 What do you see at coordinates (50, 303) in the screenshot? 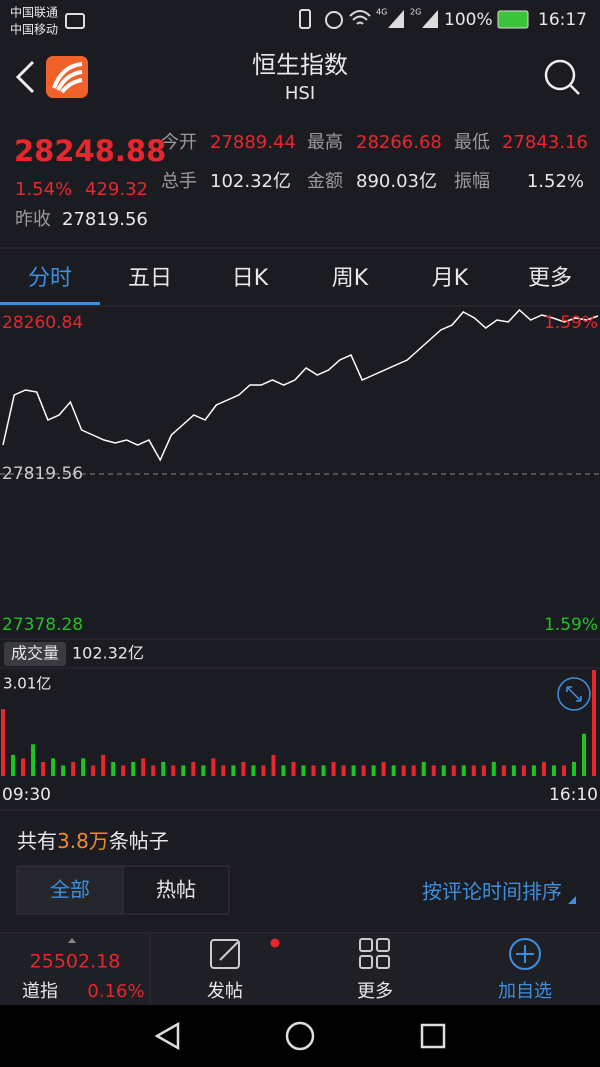
I see `tab-indicator` at bounding box center [50, 303].